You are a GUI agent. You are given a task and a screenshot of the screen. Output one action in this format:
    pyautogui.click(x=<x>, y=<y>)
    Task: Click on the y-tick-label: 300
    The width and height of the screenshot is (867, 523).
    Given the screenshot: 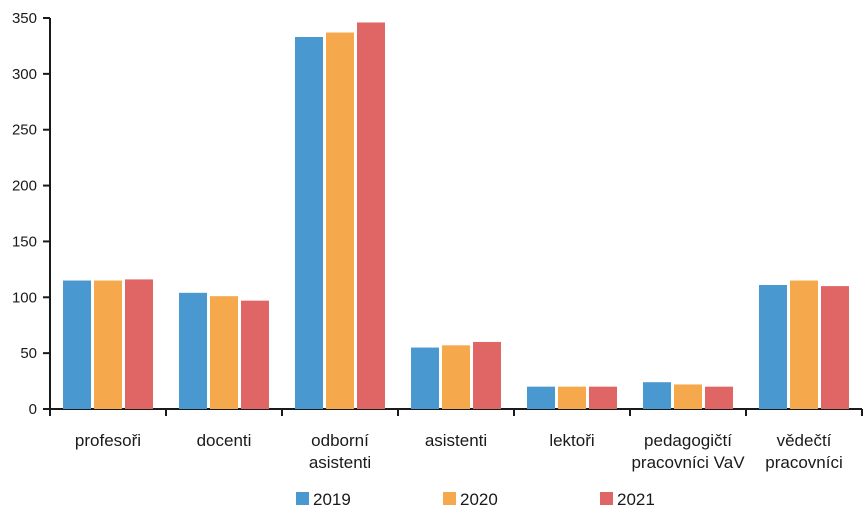 What is the action you would take?
    pyautogui.click(x=24, y=74)
    